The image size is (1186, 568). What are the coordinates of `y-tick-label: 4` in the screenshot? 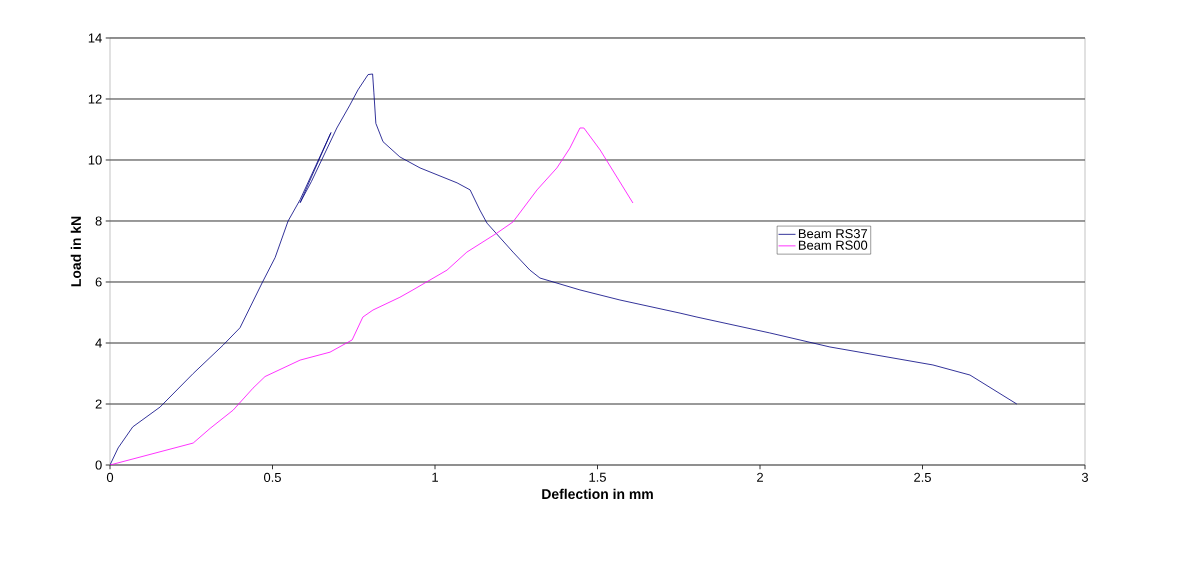 It's located at (98, 343).